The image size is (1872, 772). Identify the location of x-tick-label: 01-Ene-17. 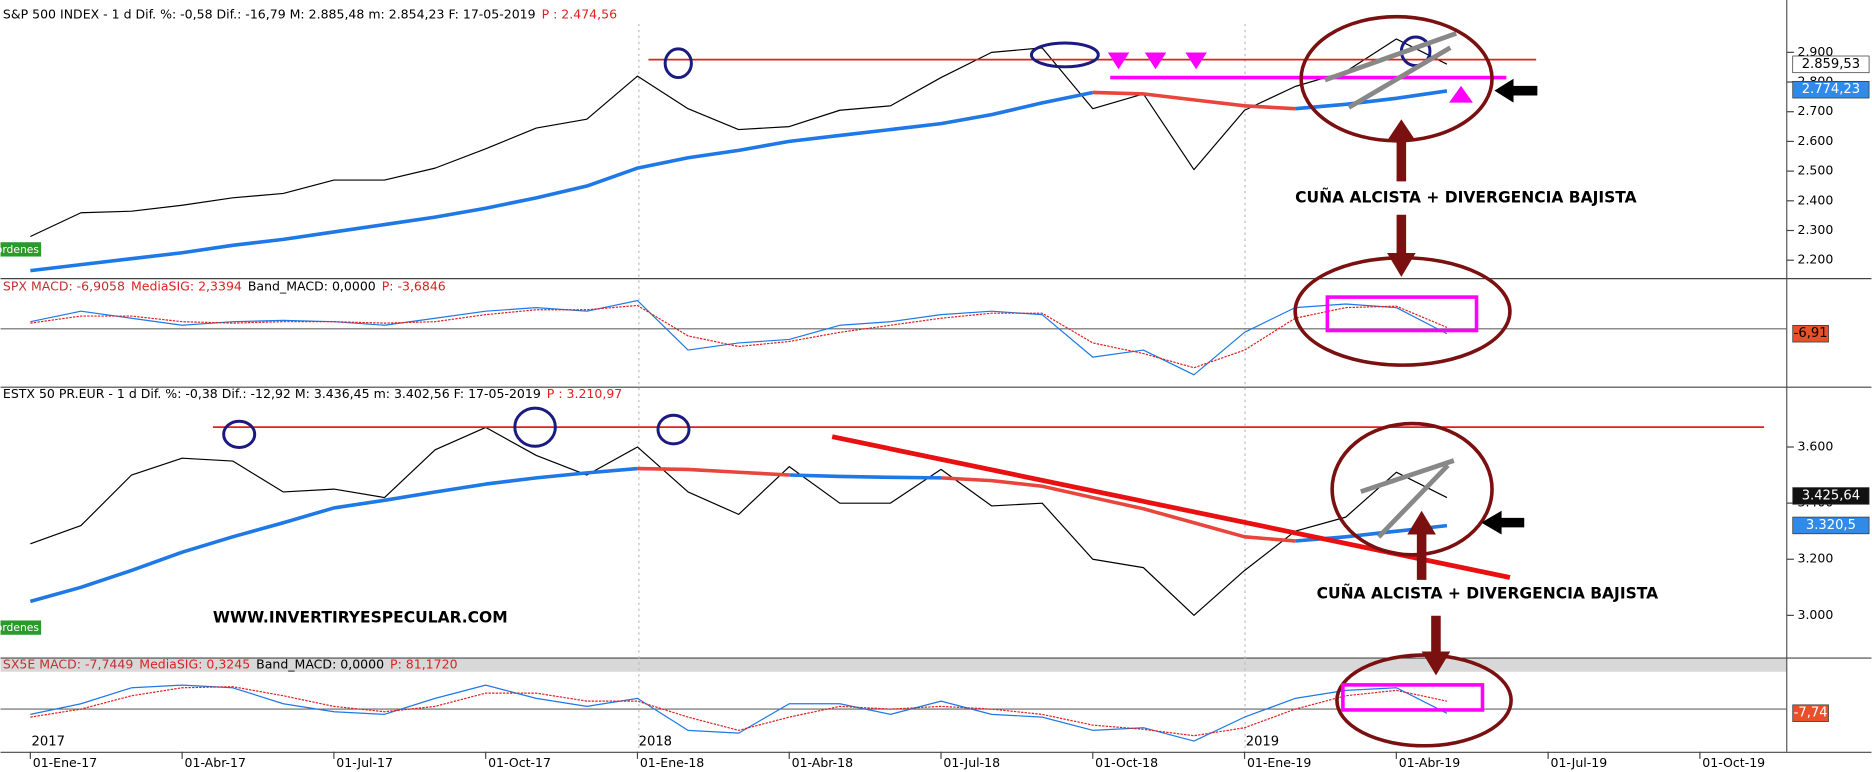
(65, 762).